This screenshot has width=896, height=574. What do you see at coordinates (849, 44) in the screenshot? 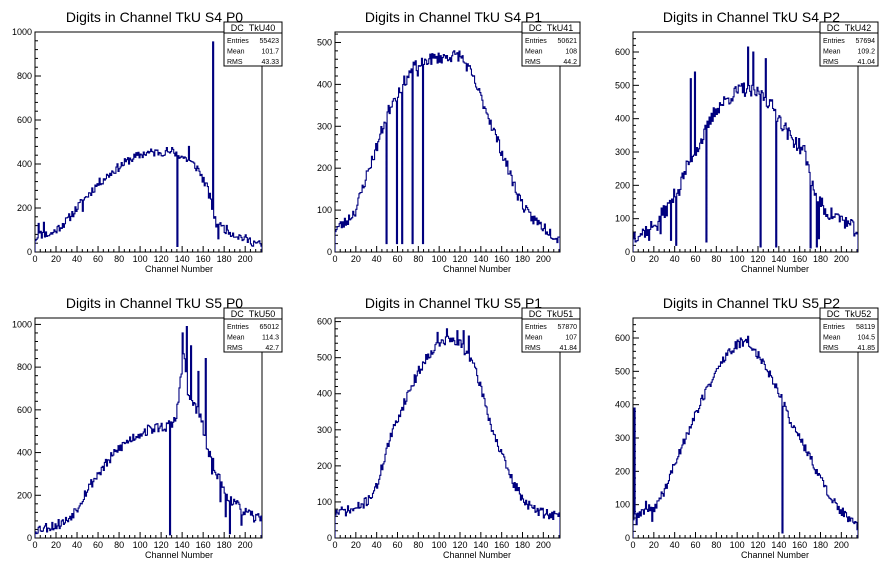
I see `stats-box: DC_TkU42 Entries 57694 Mean 109.2 RMS 41.04` at bounding box center [849, 44].